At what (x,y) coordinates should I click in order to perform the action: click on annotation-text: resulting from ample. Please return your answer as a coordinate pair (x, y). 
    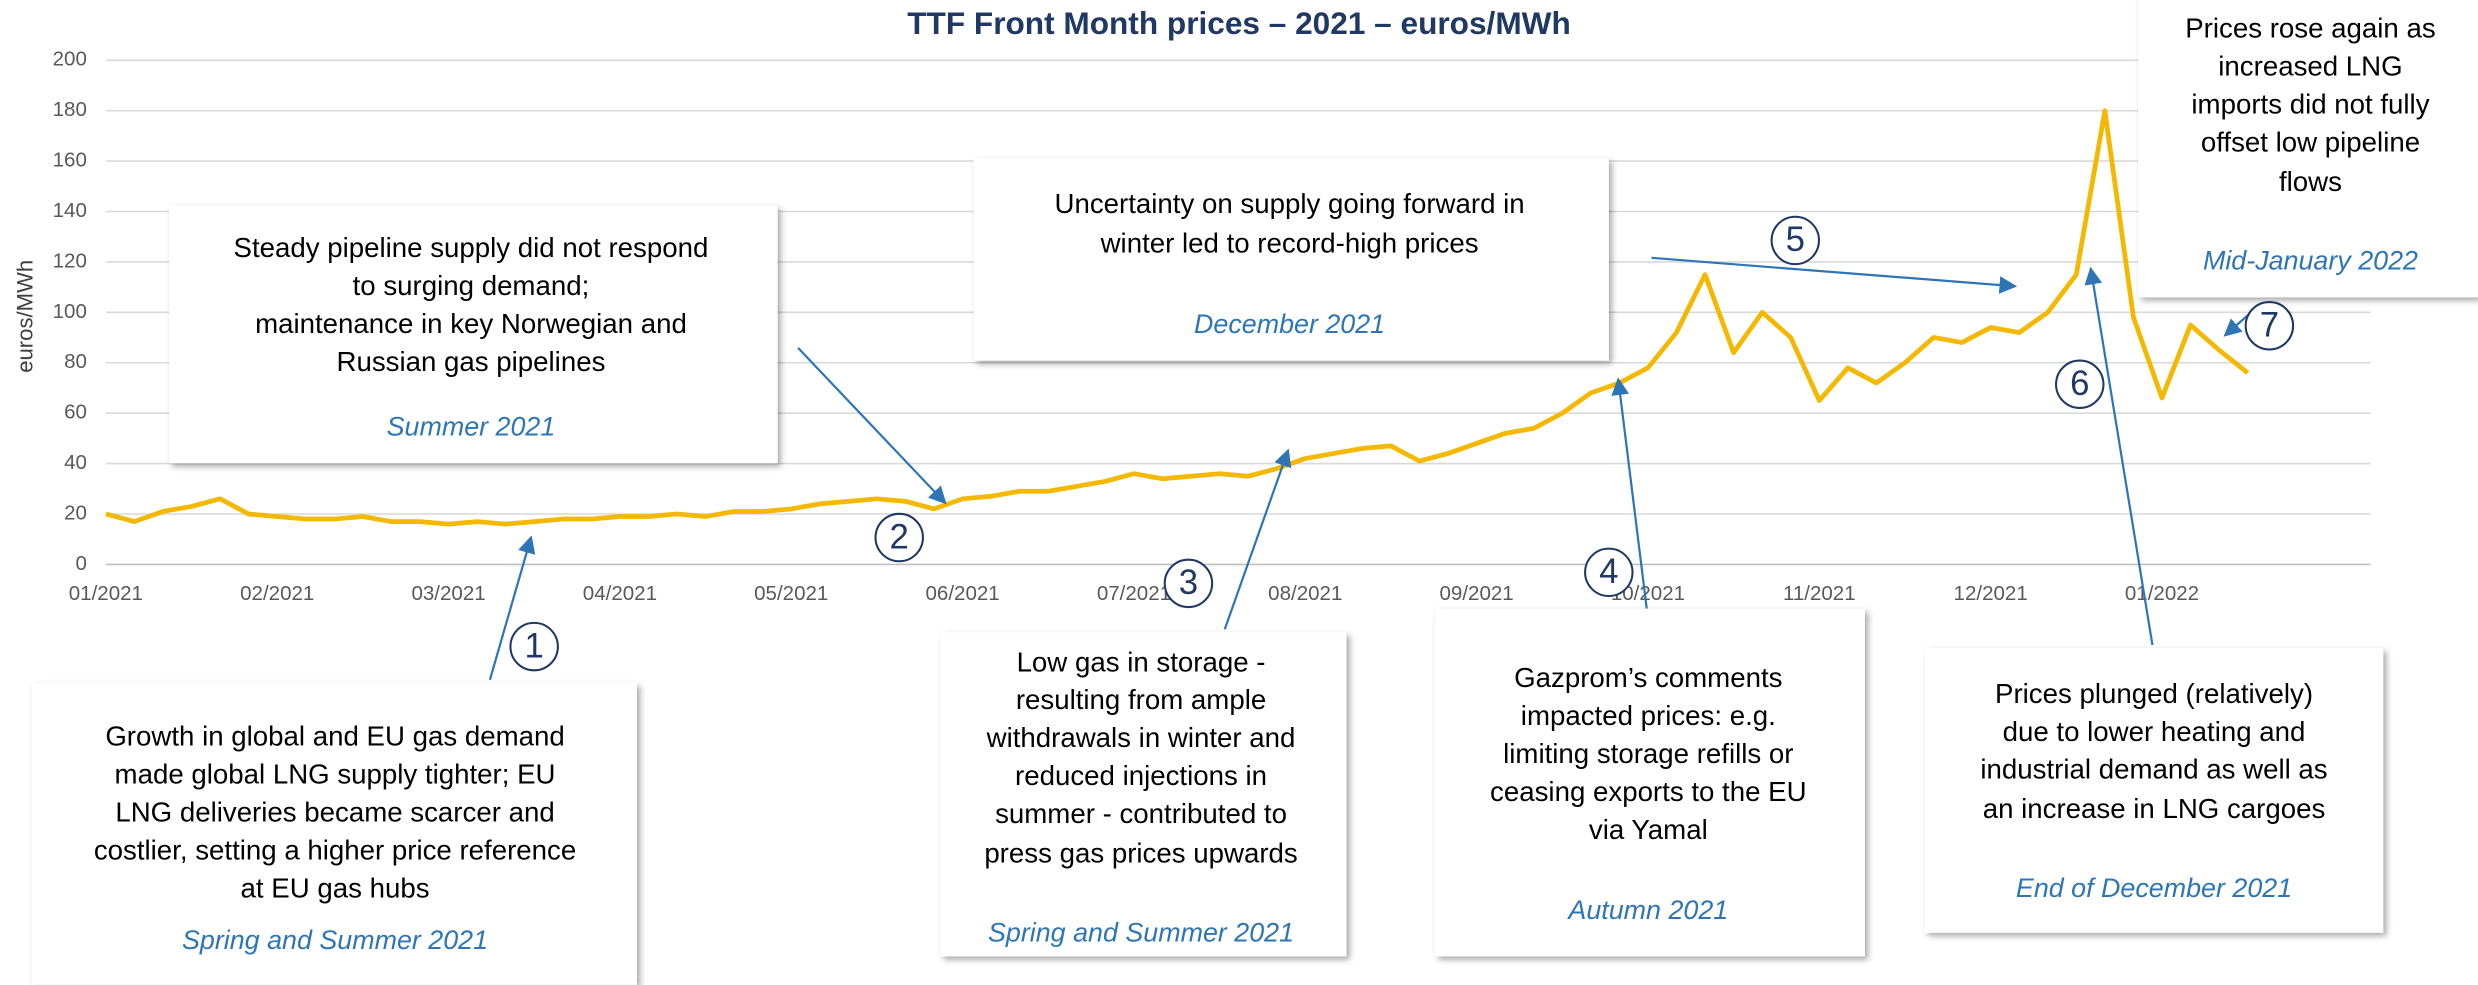
    Looking at the image, I should click on (1141, 699).